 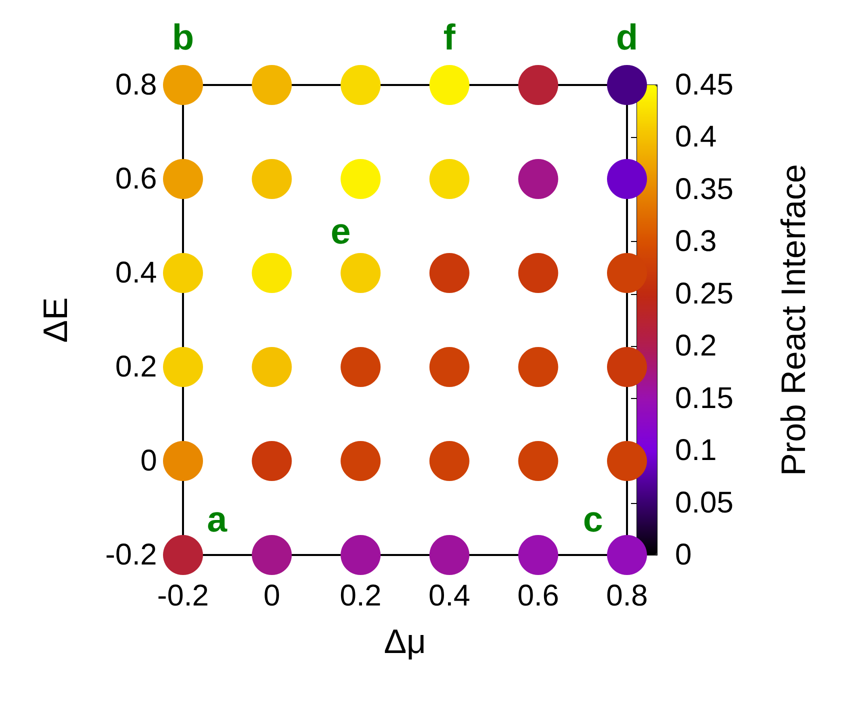 I want to click on color-bar-label: 0, so click(x=683, y=555).